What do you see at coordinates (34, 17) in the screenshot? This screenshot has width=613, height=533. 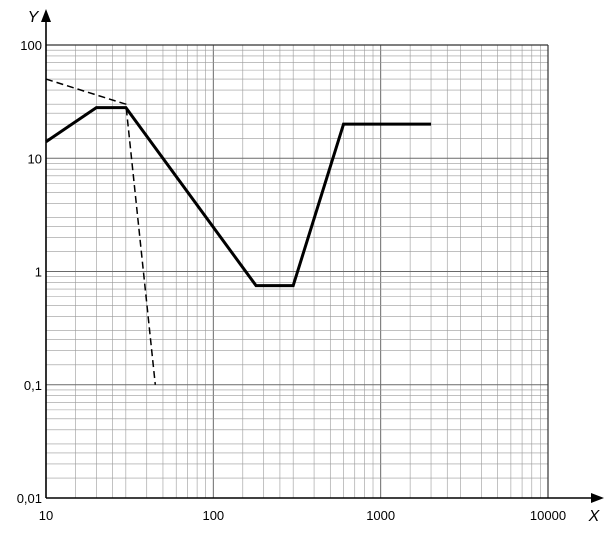 I see `y-axis-label: Y` at bounding box center [34, 17].